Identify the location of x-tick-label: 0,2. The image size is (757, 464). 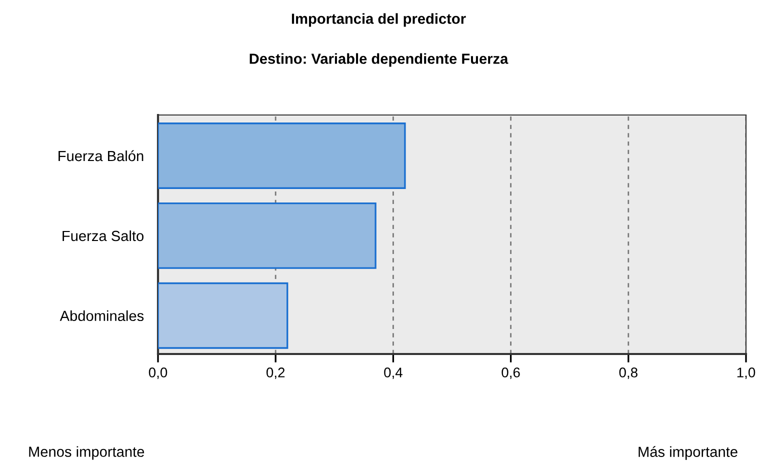
(275, 374).